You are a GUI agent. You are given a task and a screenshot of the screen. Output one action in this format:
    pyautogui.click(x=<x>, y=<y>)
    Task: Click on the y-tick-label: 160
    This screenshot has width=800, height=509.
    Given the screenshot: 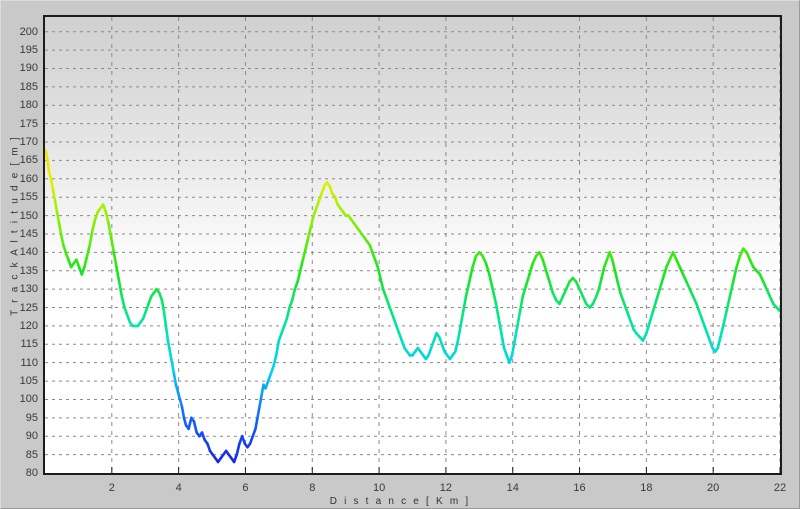 What is the action you would take?
    pyautogui.click(x=28, y=178)
    